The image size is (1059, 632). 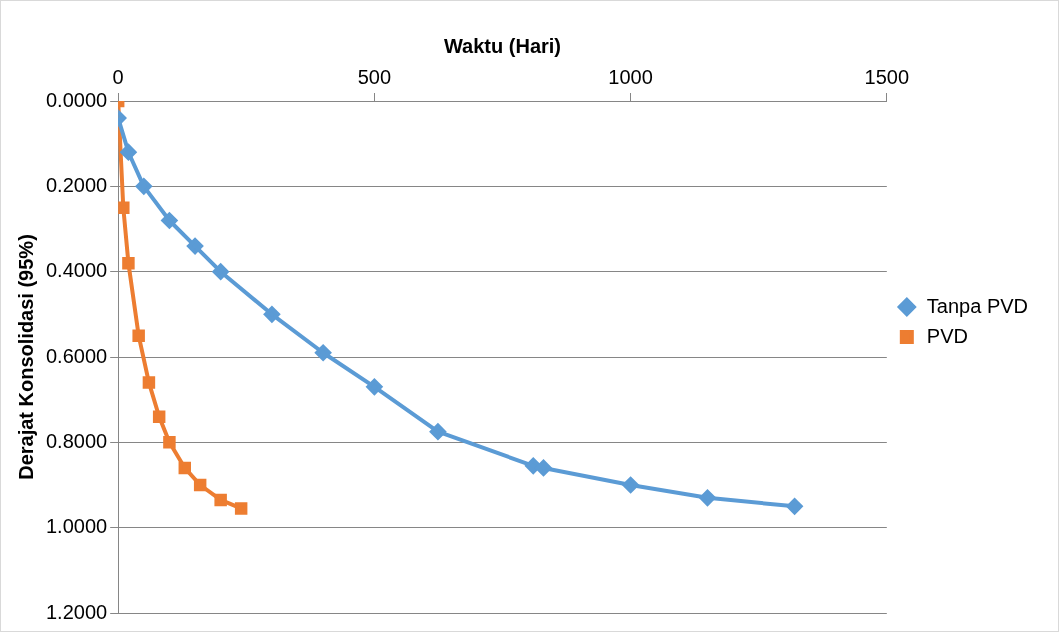 I want to click on x-tick-label: 1000, so click(x=630, y=76).